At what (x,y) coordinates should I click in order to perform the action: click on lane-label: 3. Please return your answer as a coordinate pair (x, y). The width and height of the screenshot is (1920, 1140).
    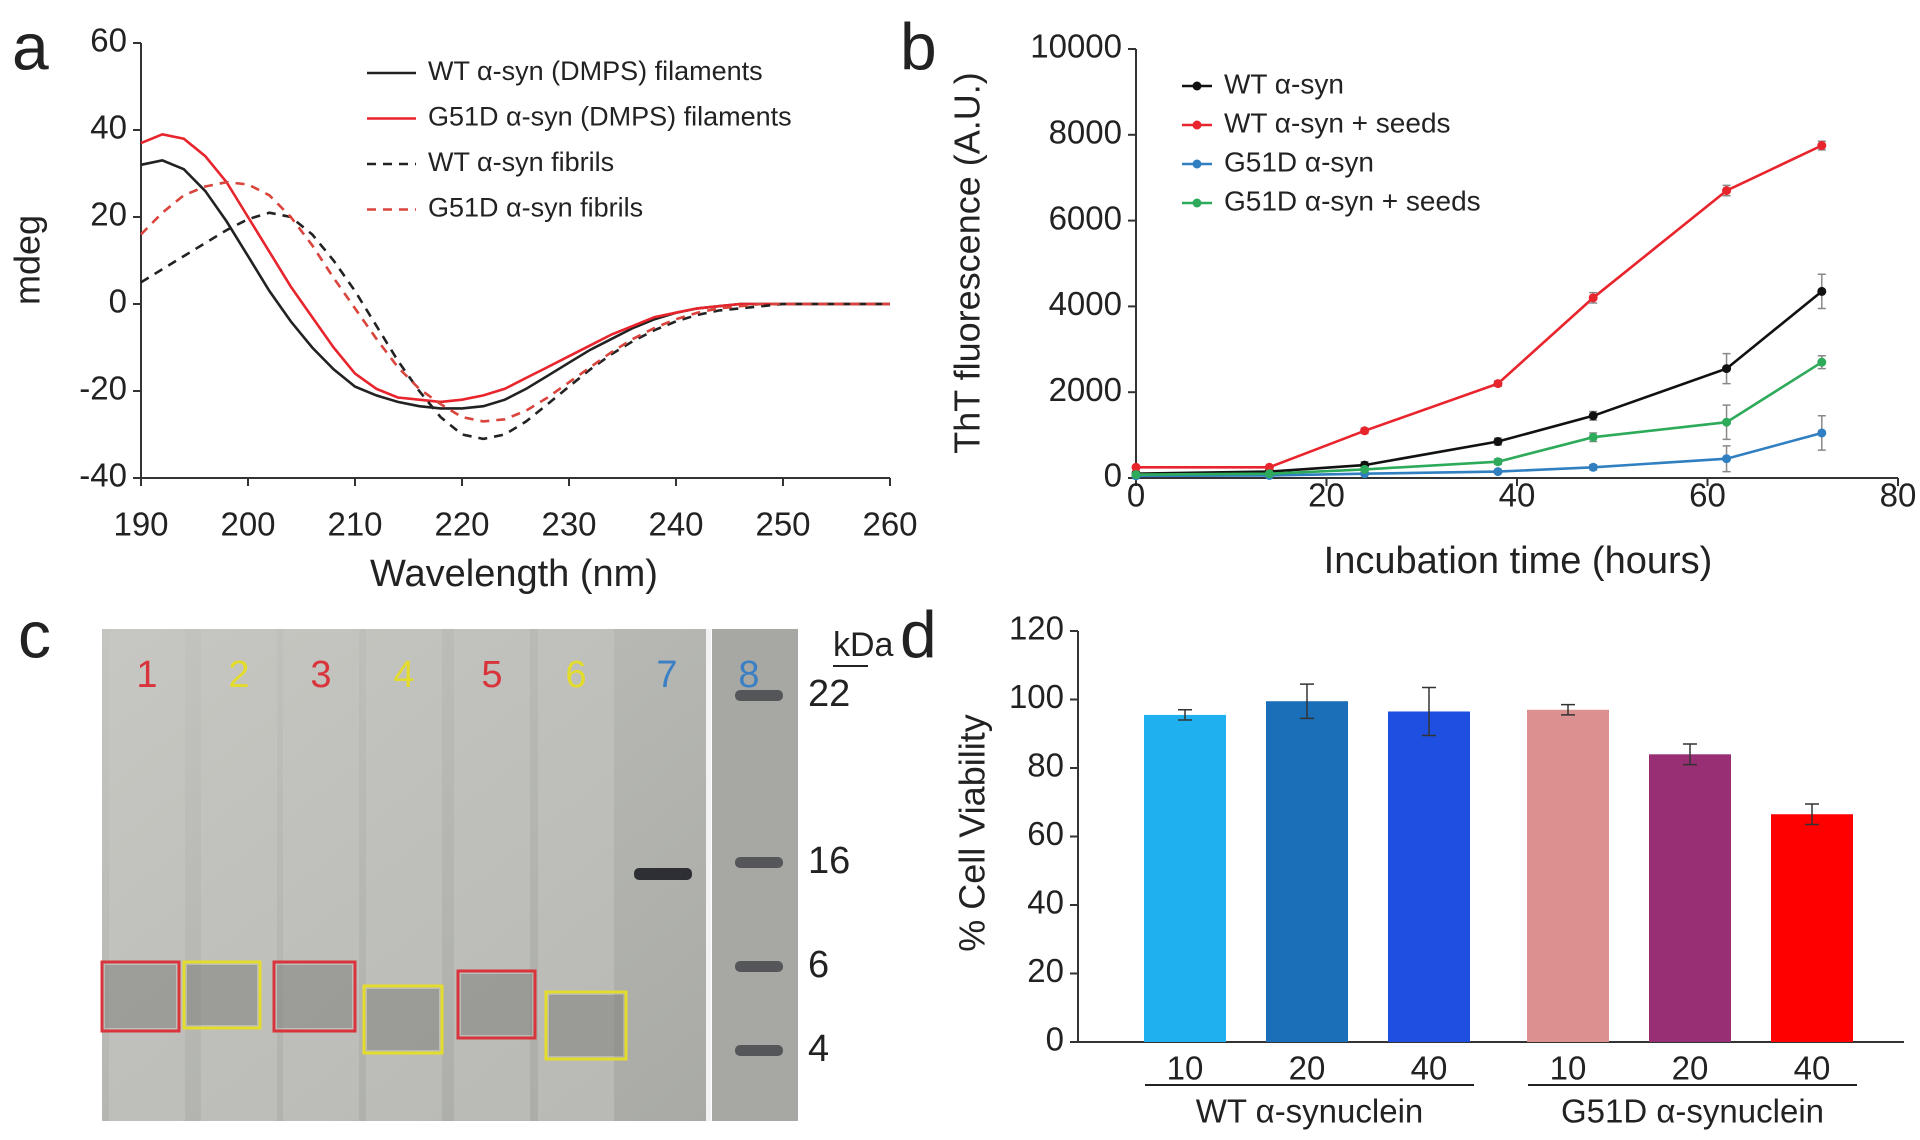
    Looking at the image, I should click on (320, 675).